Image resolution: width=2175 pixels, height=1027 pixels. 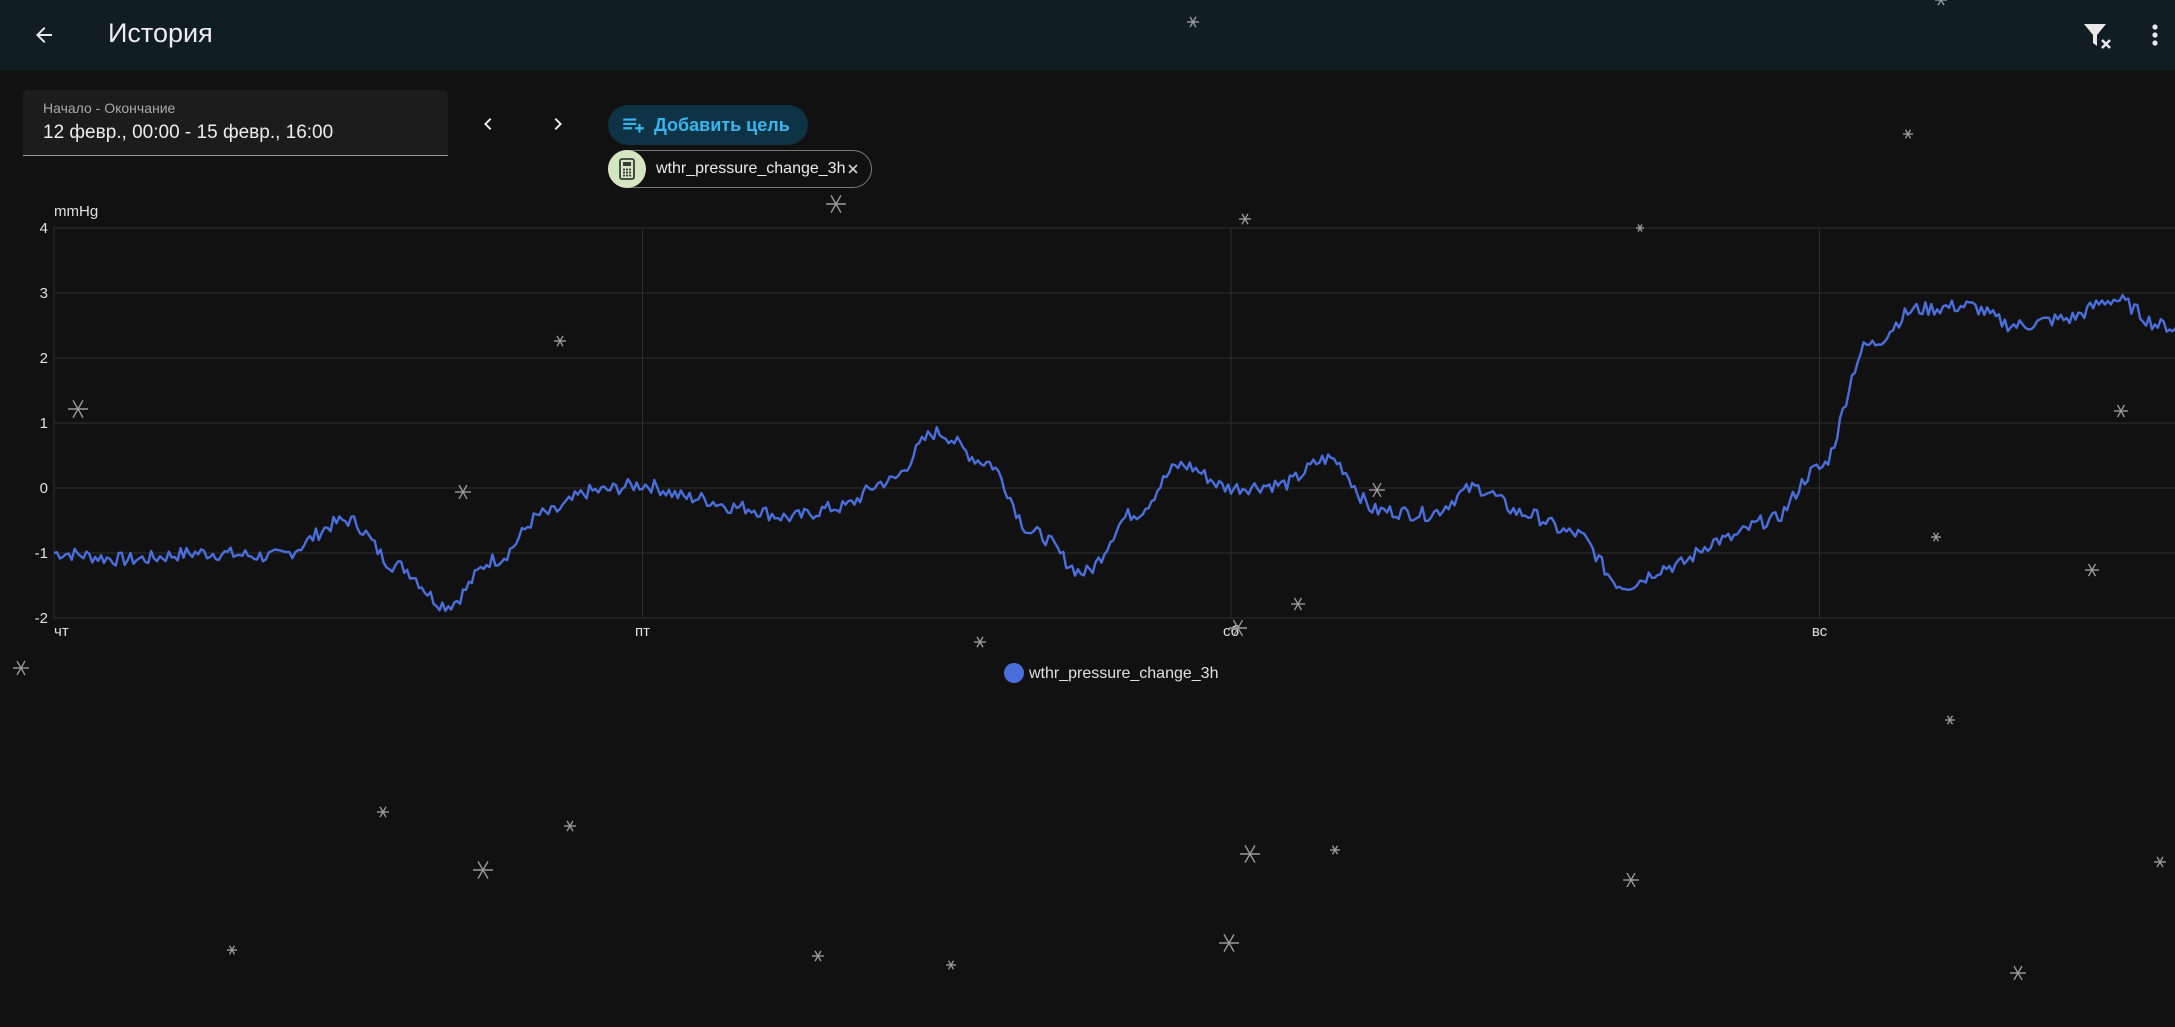 I want to click on close-icon, so click(x=853, y=169).